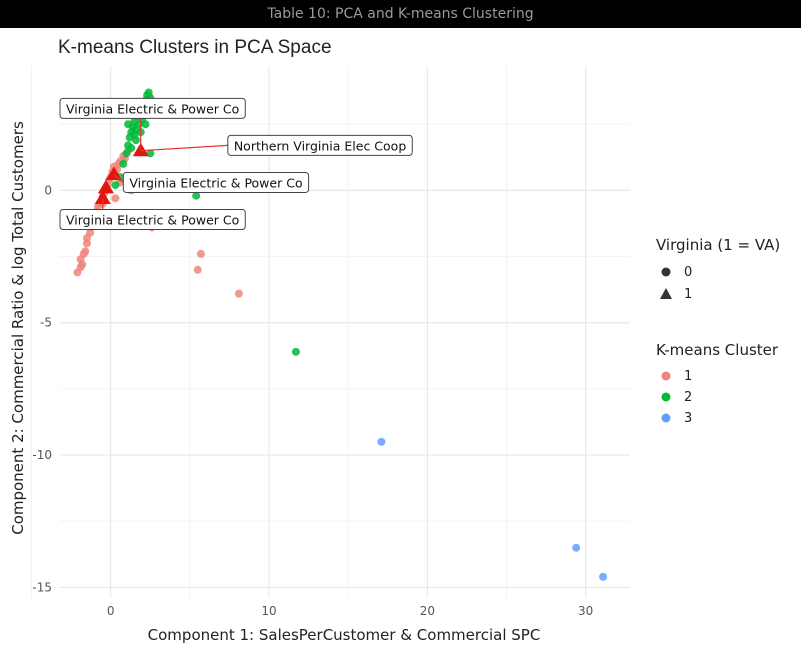 This screenshot has width=801, height=648. Describe the element at coordinates (195, 47) in the screenshot. I see `chart-title: K-means Clusters in PCA Space` at that location.